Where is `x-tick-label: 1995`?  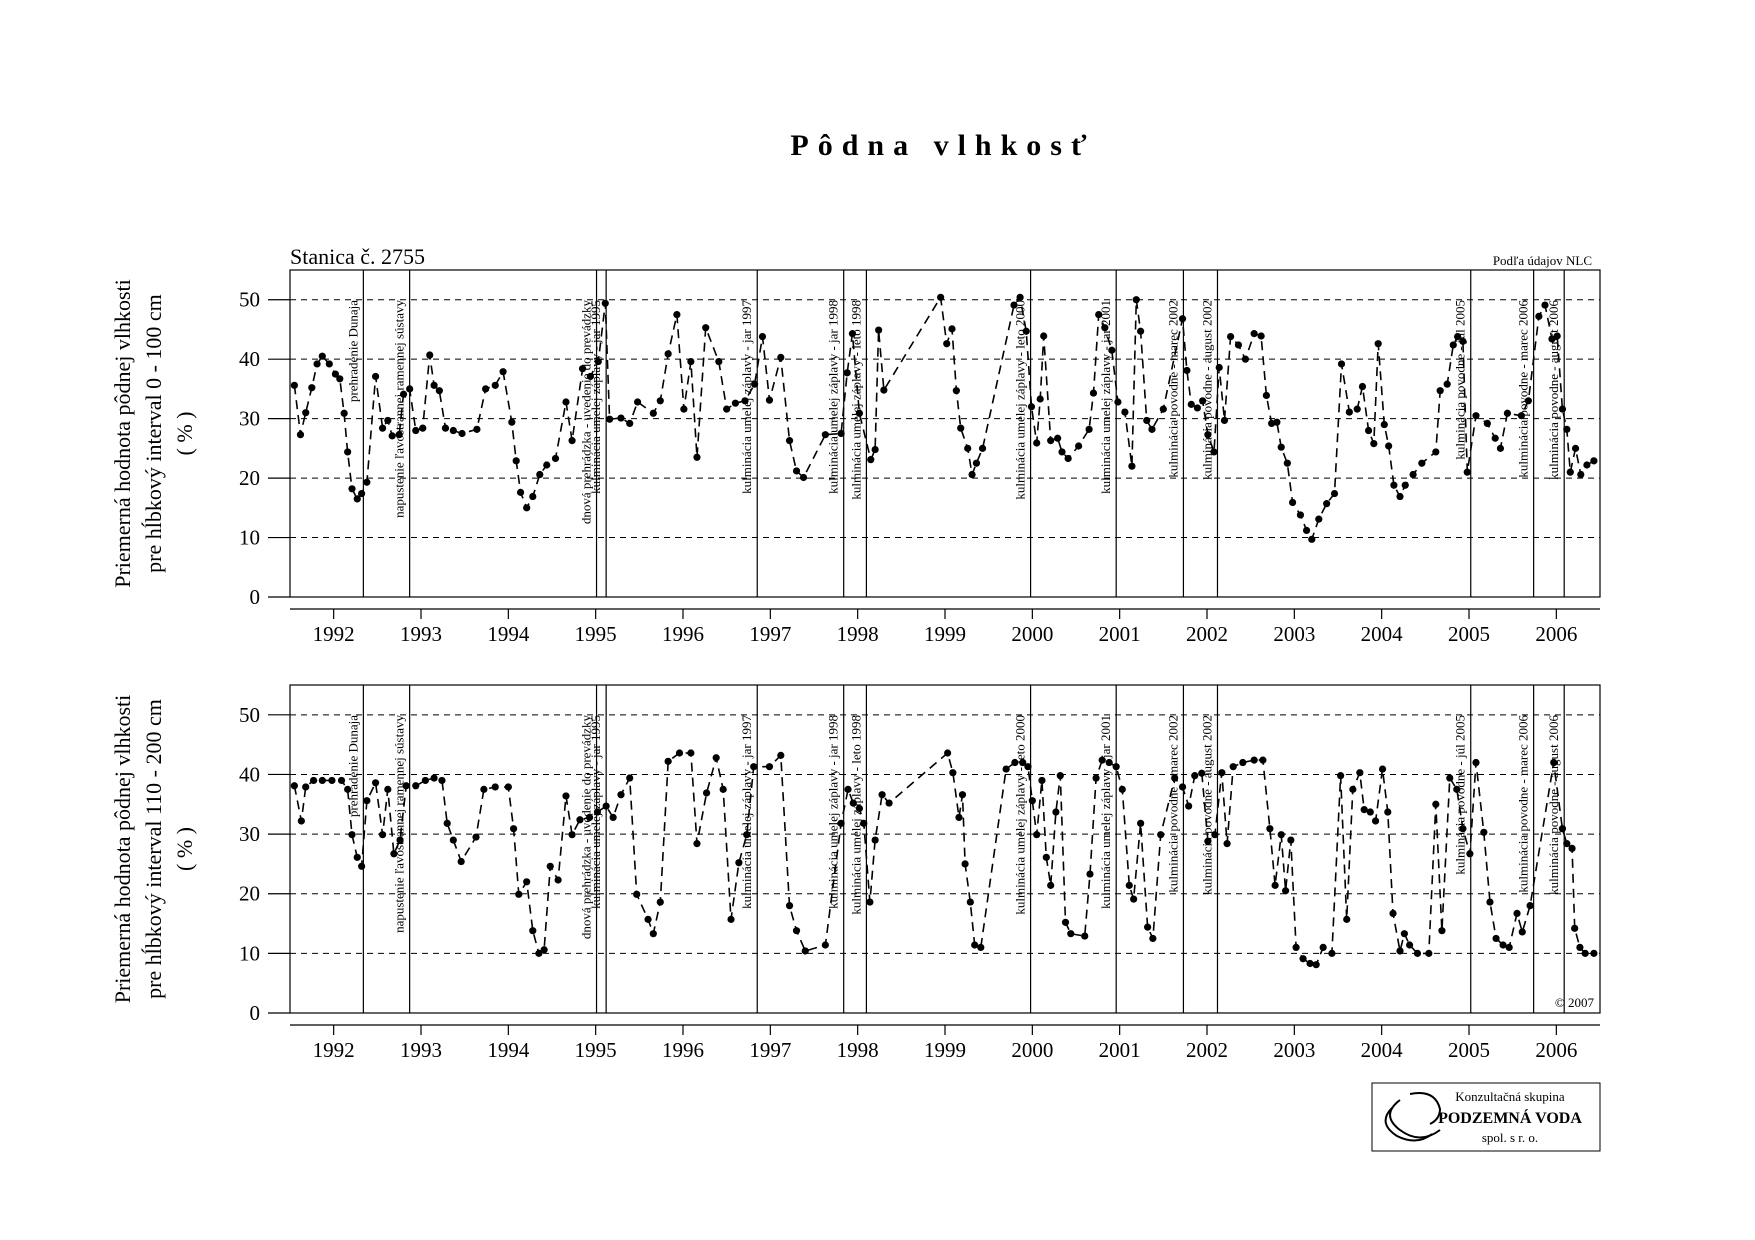 x-tick-label: 1995 is located at coordinates (596, 634).